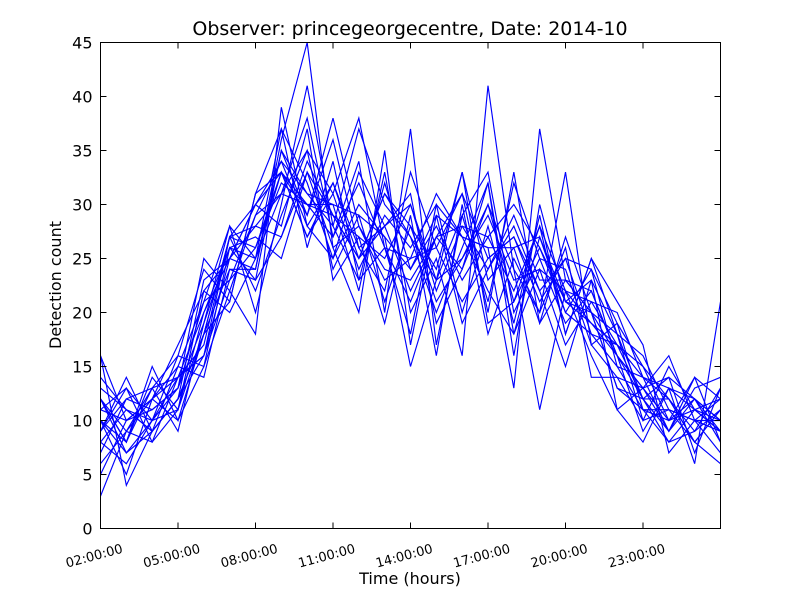 Image resolution: width=800 pixels, height=600 pixels. I want to click on x-tick-label: 08:00:00, so click(249, 557).